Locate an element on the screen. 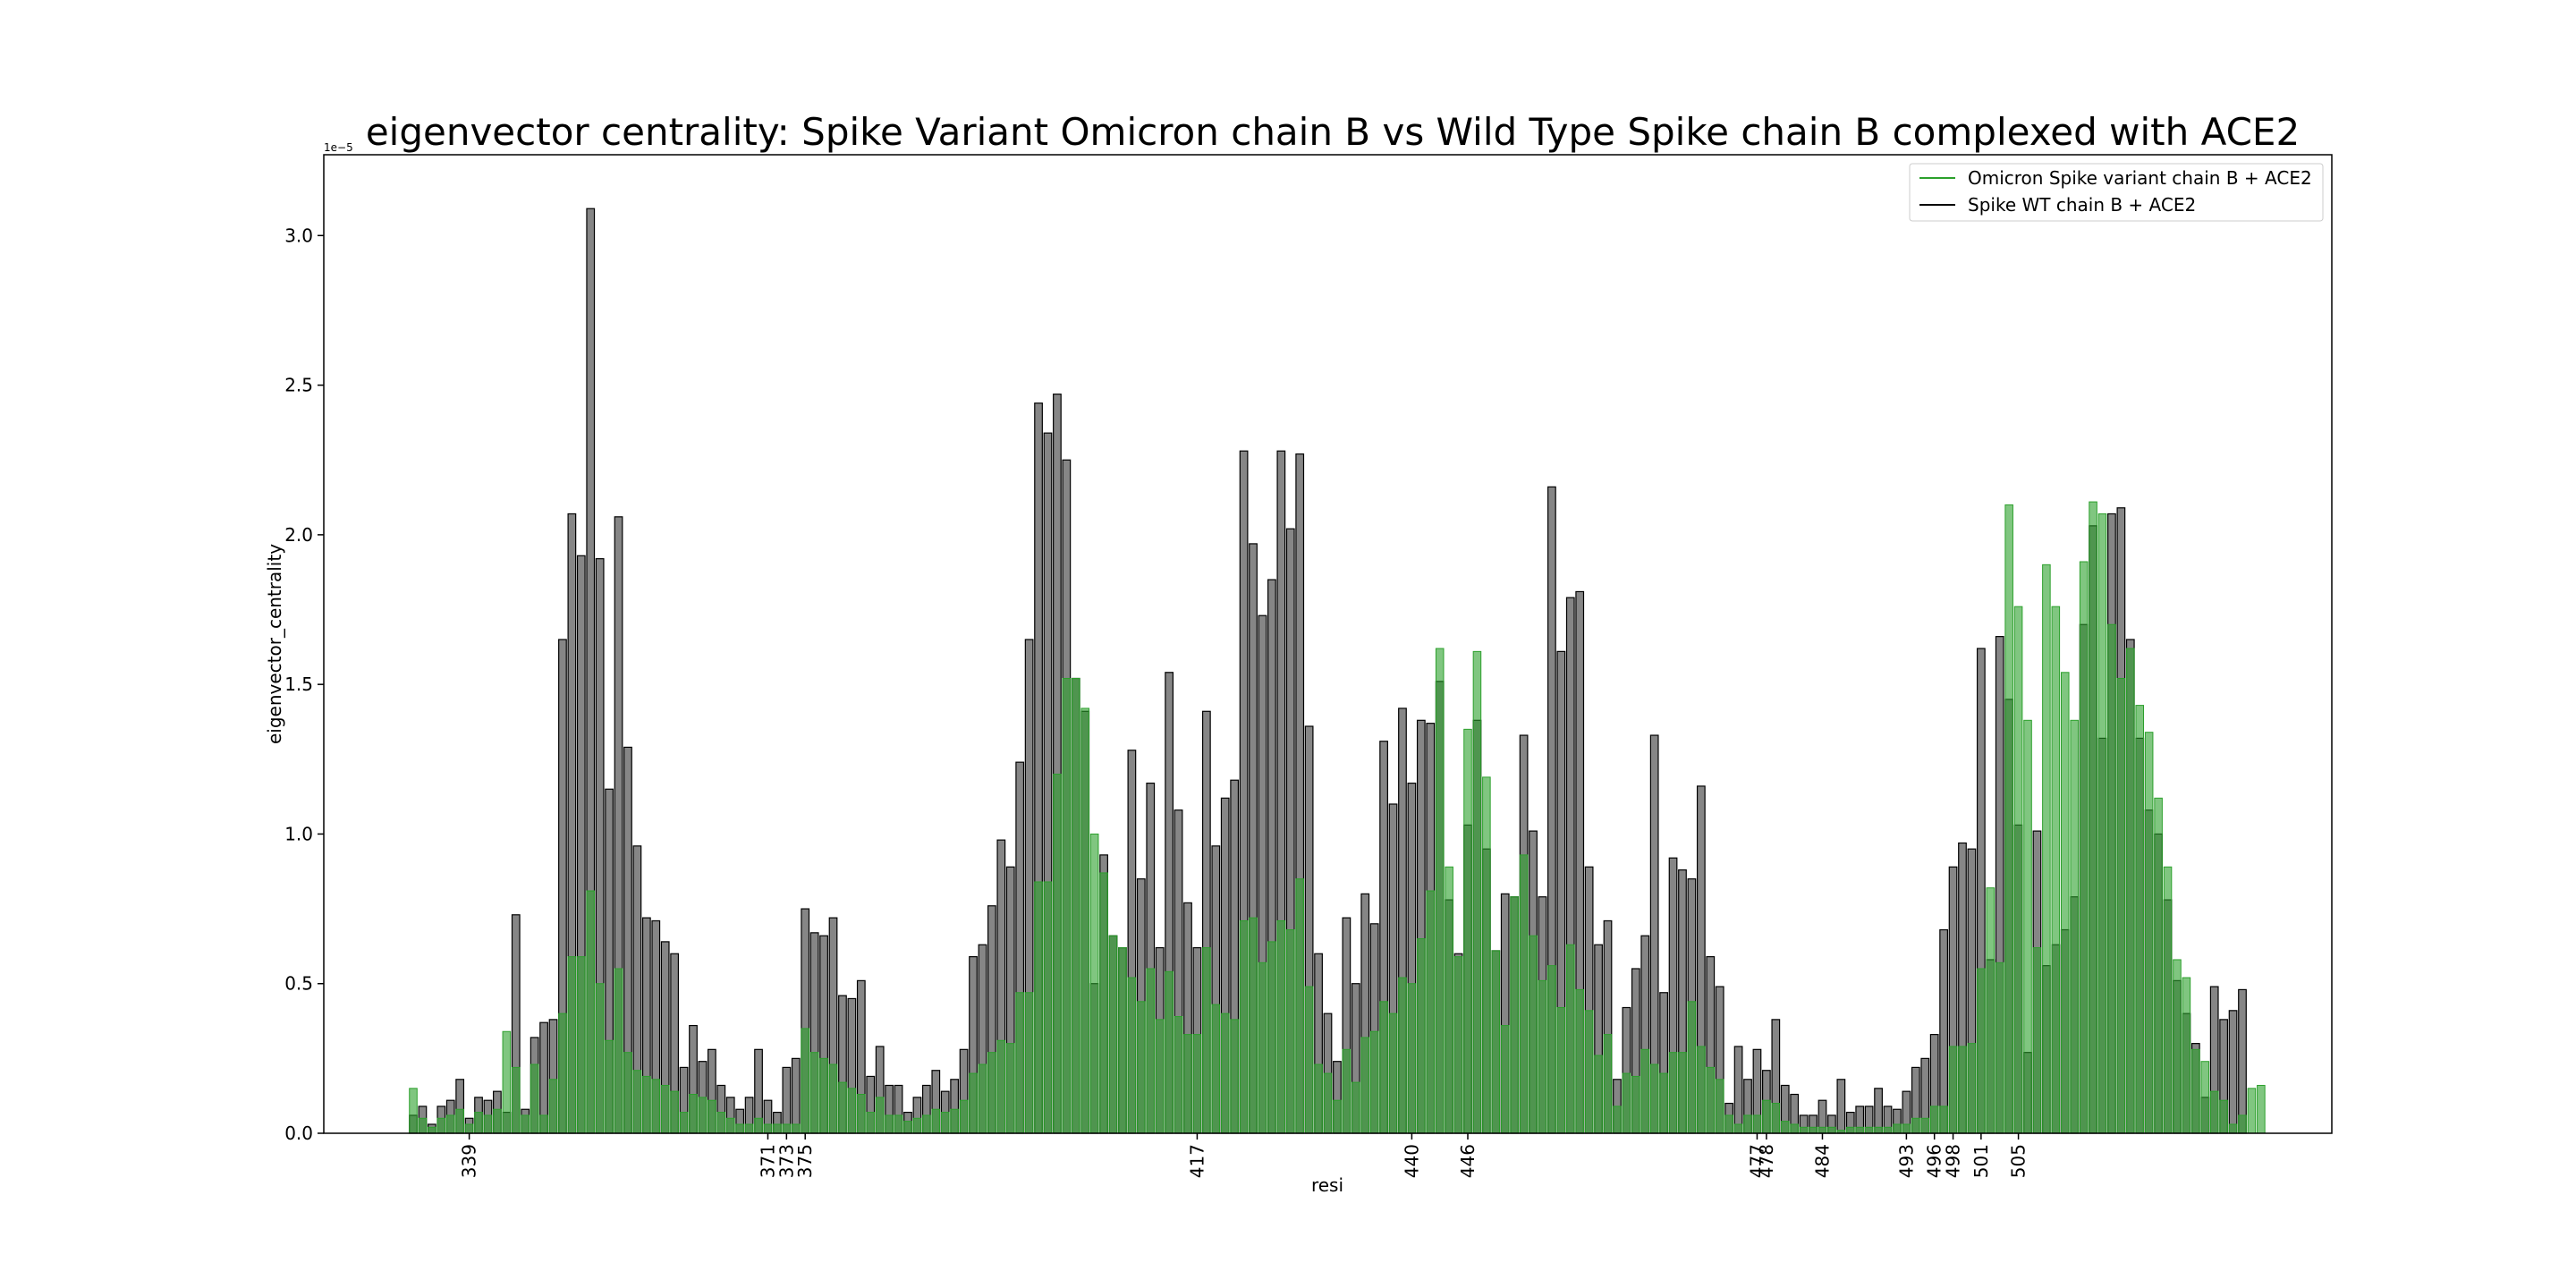 The height and width of the screenshot is (1288, 2576). x-tick-label: 498 is located at coordinates (1953, 1161).